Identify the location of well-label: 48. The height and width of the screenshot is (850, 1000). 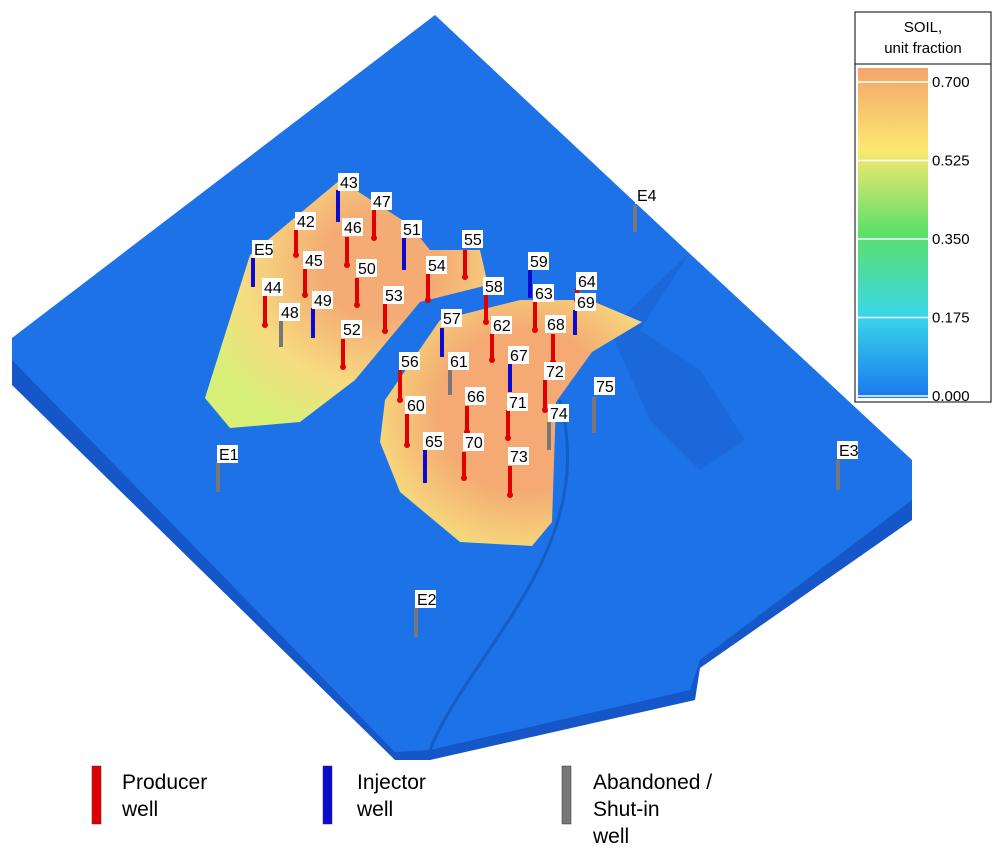
(290, 313).